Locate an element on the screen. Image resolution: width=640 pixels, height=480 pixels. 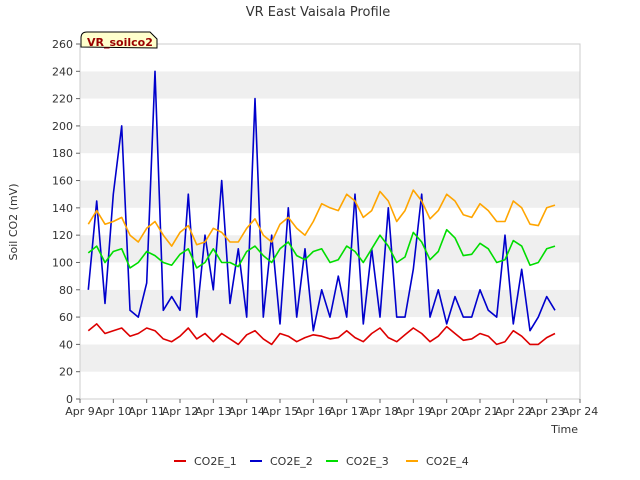
legend-item-co2e_4: CO2E_4 is located at coordinates (437, 461).